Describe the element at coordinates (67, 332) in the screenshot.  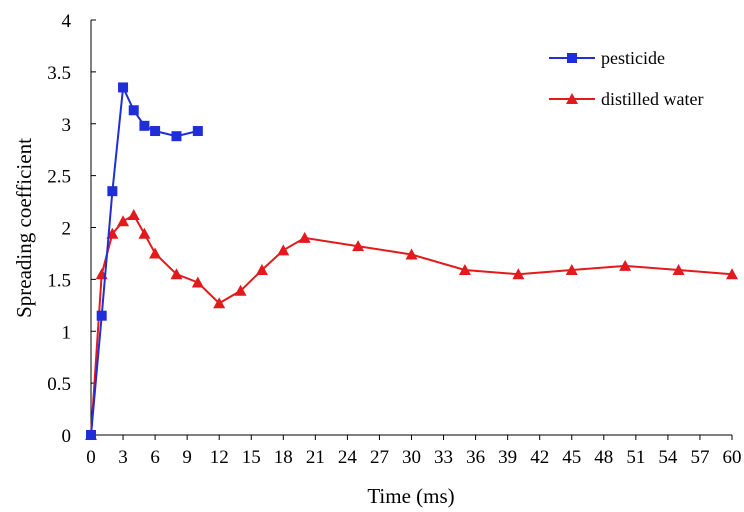
I see `y-tick-label: 1` at that location.